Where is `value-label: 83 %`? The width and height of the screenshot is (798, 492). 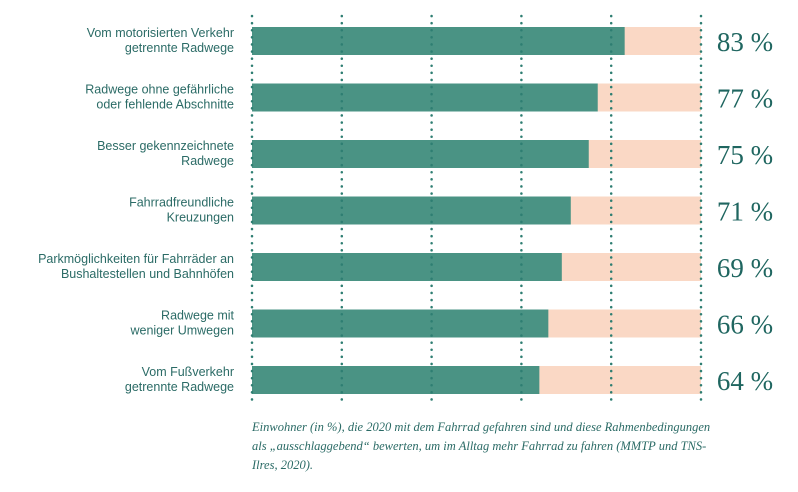 value-label: 83 % is located at coordinates (745, 42).